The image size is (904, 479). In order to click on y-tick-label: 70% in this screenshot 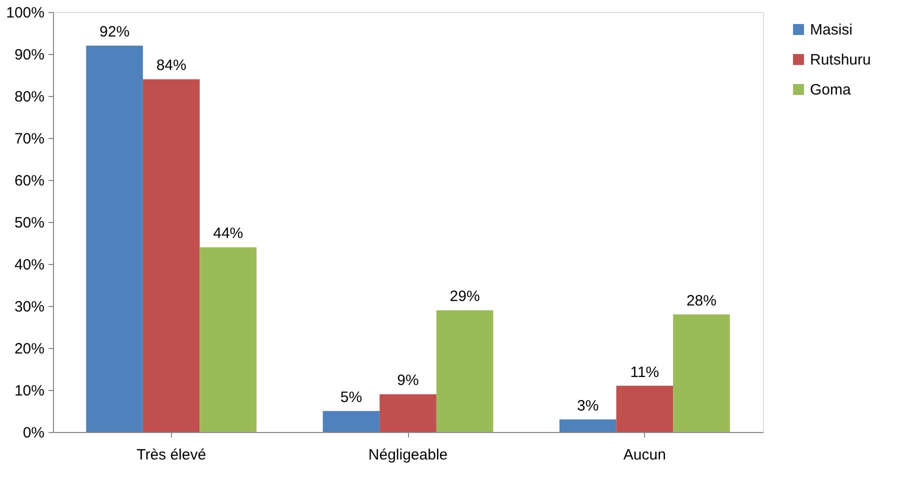, I will do `click(29, 139)`.